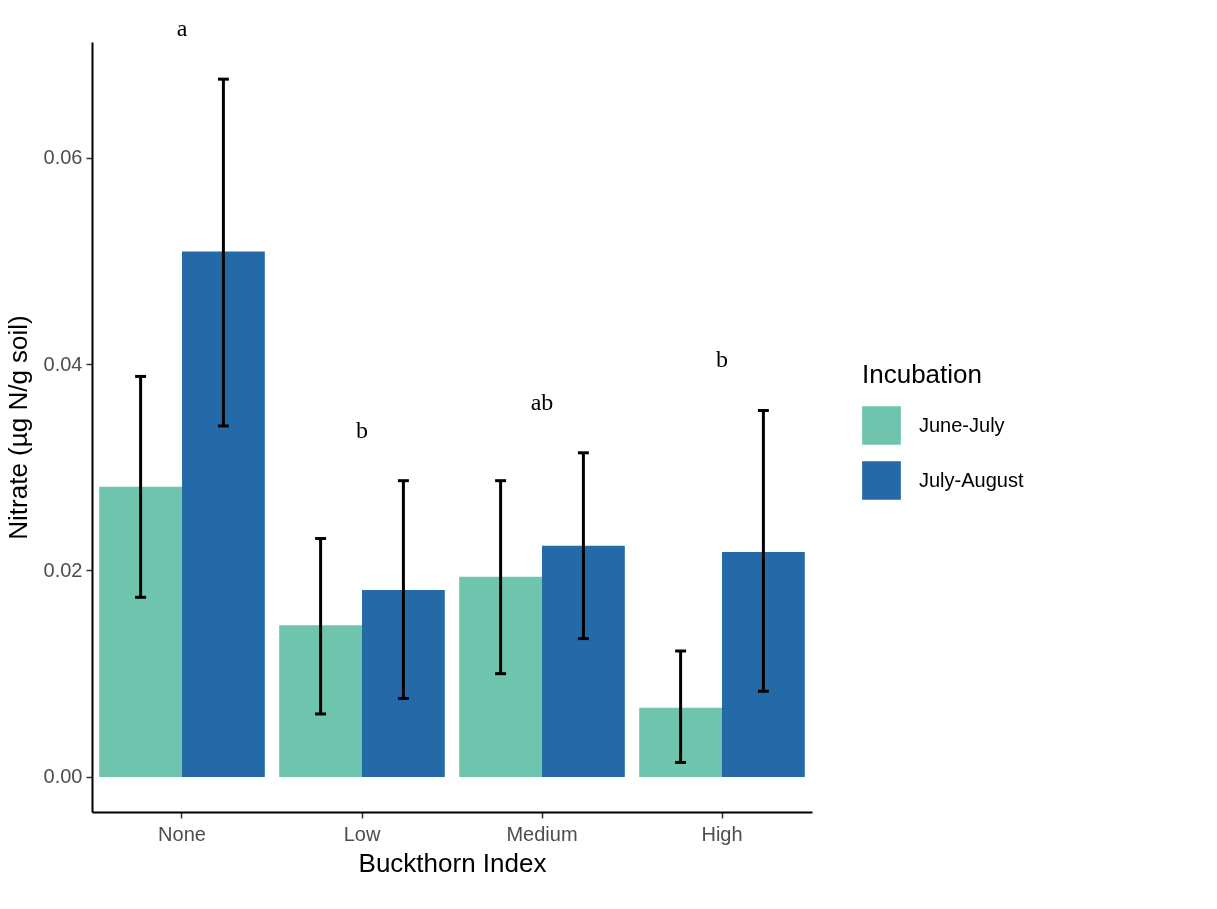 This screenshot has width=1217, height=909. Describe the element at coordinates (922, 374) in the screenshot. I see `legend-title: Incubation` at that location.